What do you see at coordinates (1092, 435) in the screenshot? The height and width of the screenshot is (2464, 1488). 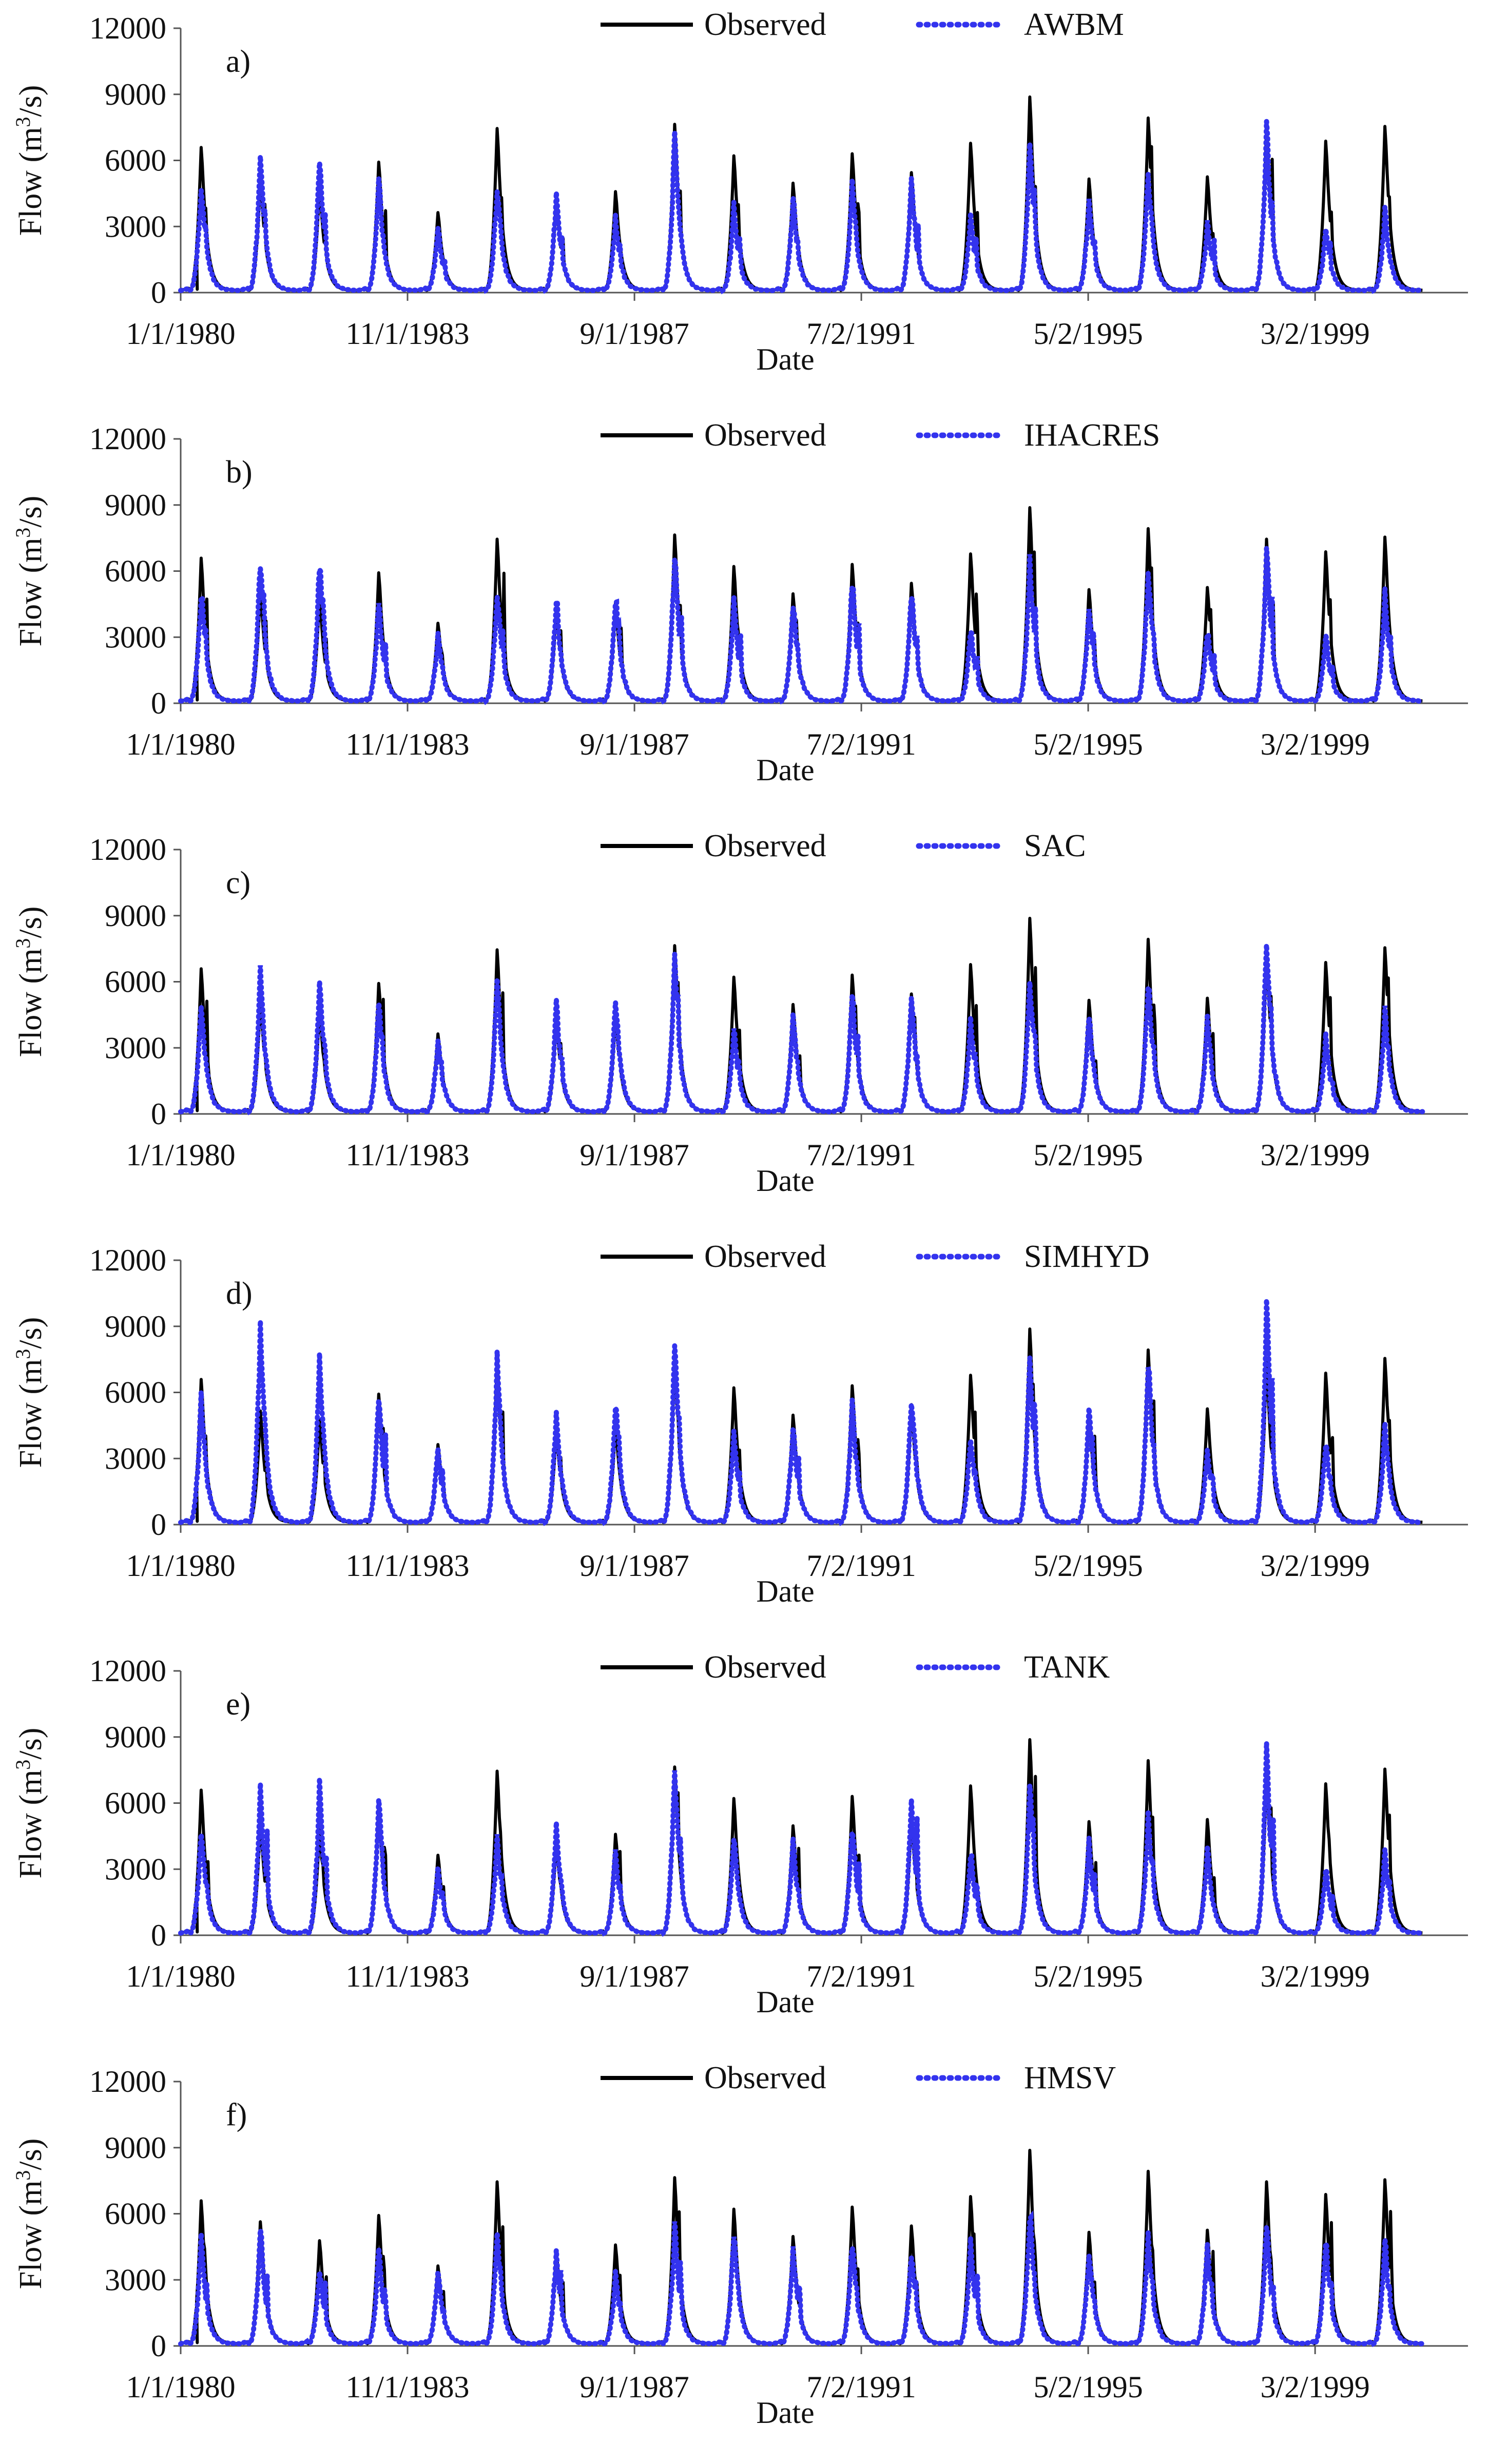 I see `legend-model-label: IHACRES` at bounding box center [1092, 435].